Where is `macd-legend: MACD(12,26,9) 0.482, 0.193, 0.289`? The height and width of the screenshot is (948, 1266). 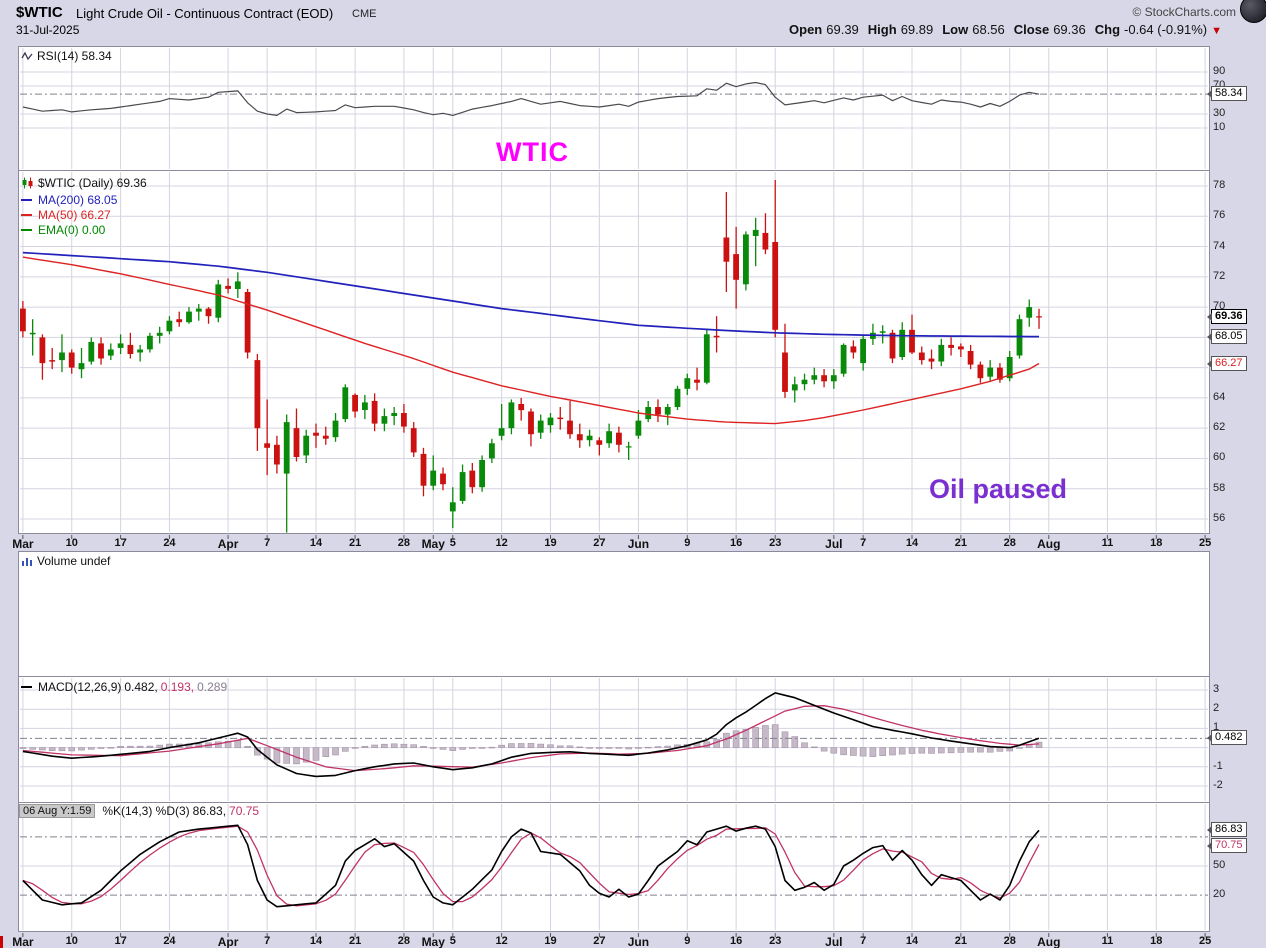 macd-legend: MACD(12,26,9) 0.482, 0.193, 0.289 is located at coordinates (124, 687).